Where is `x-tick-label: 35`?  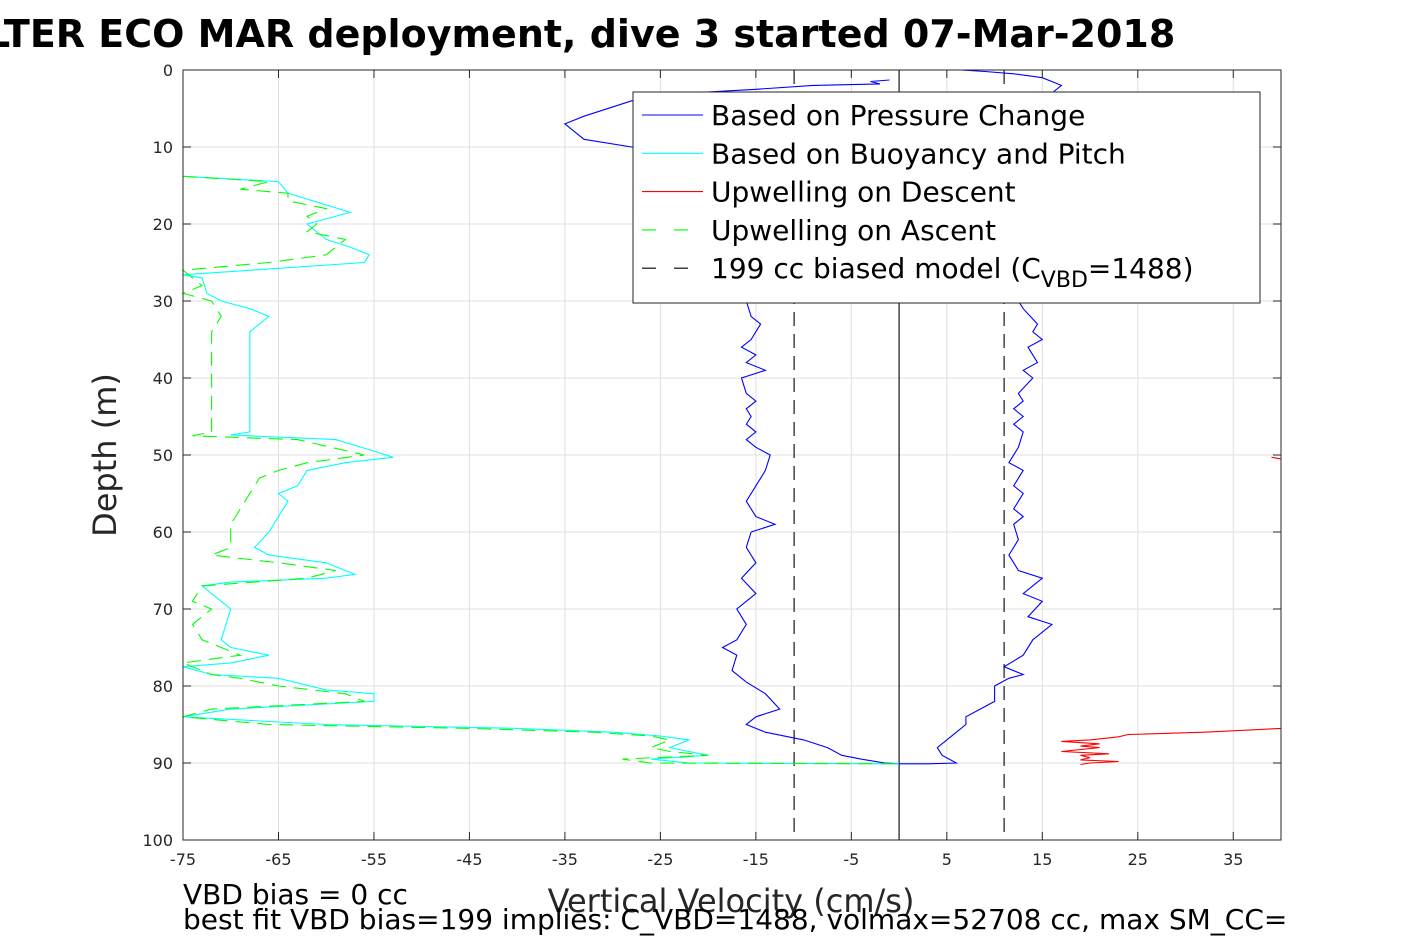
x-tick-label: 35 is located at coordinates (1233, 859).